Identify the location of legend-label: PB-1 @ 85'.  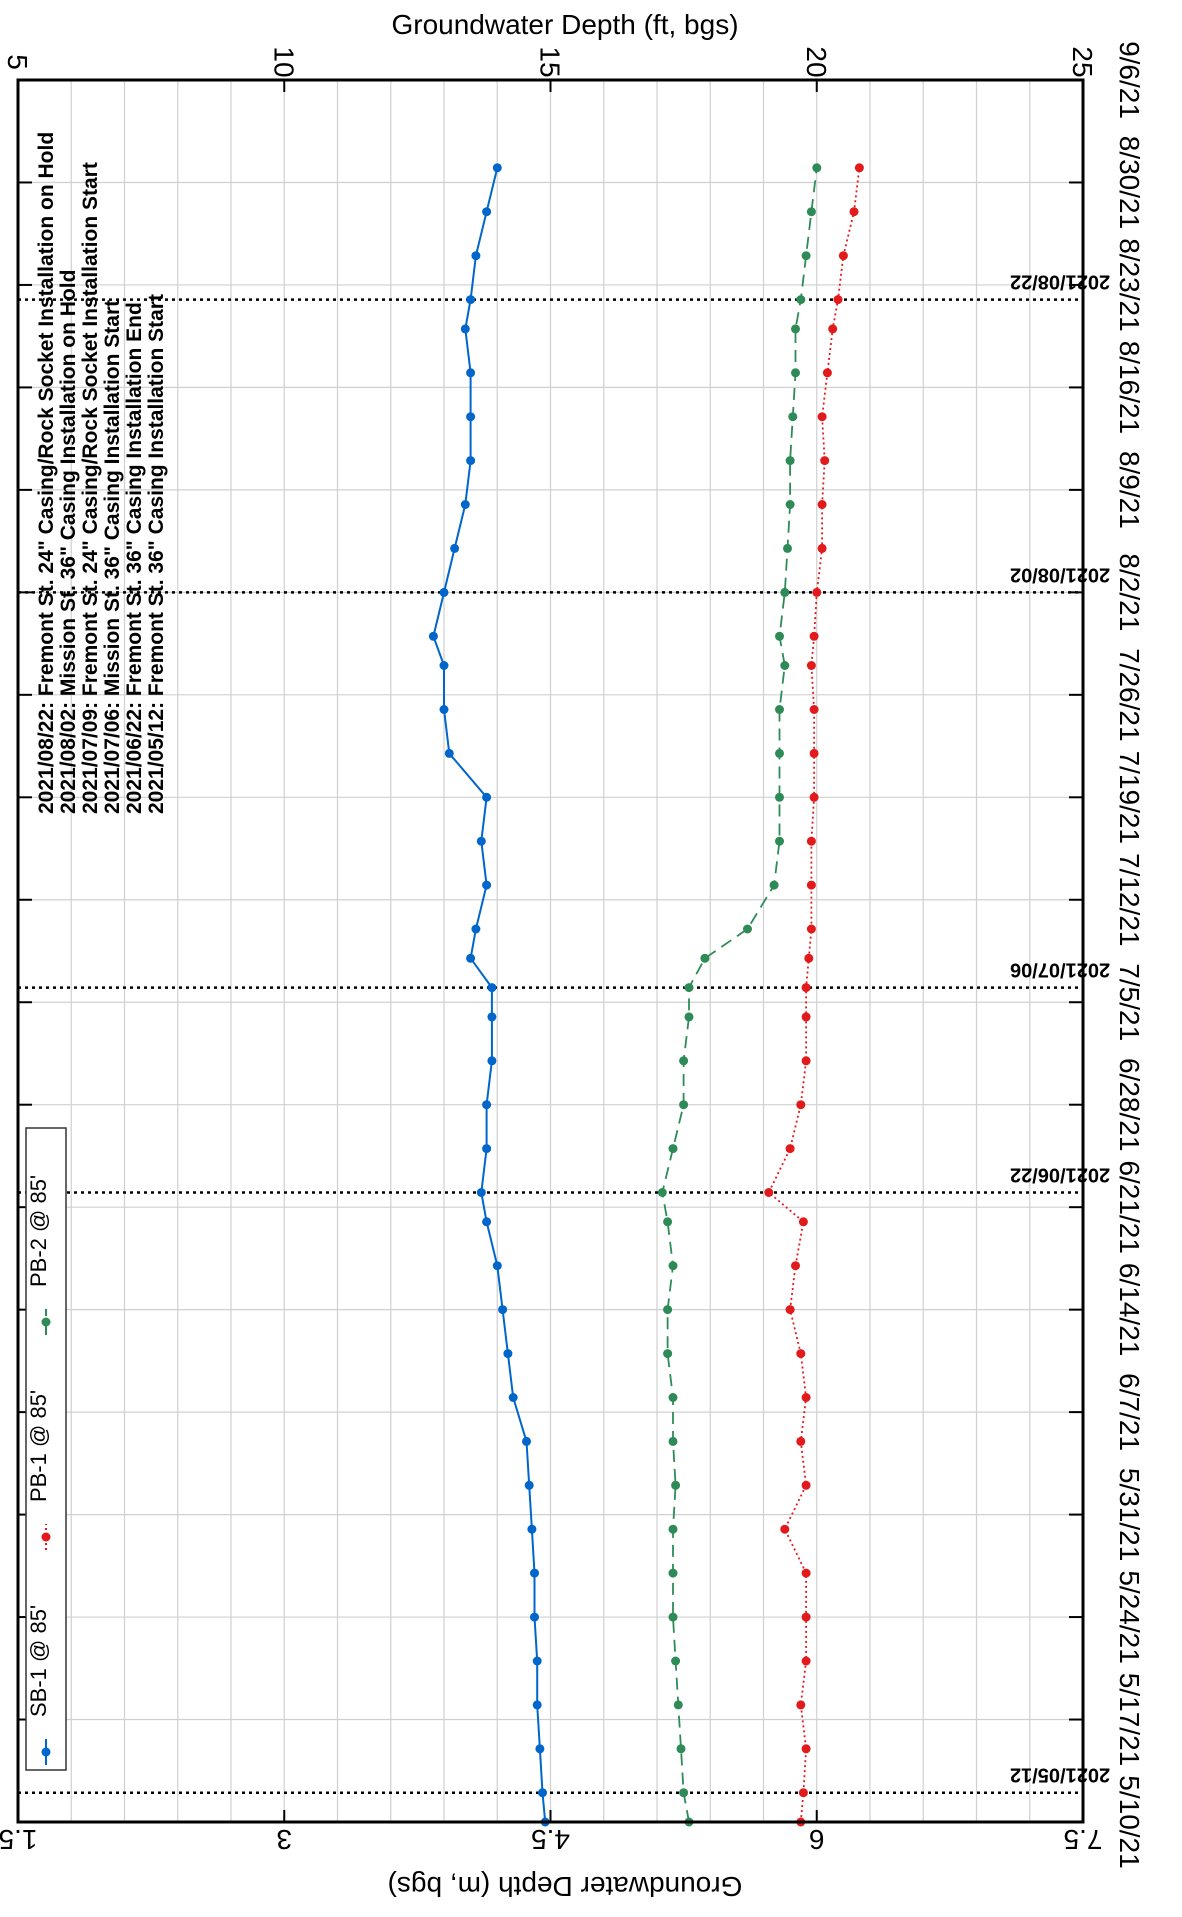
(38, 1446).